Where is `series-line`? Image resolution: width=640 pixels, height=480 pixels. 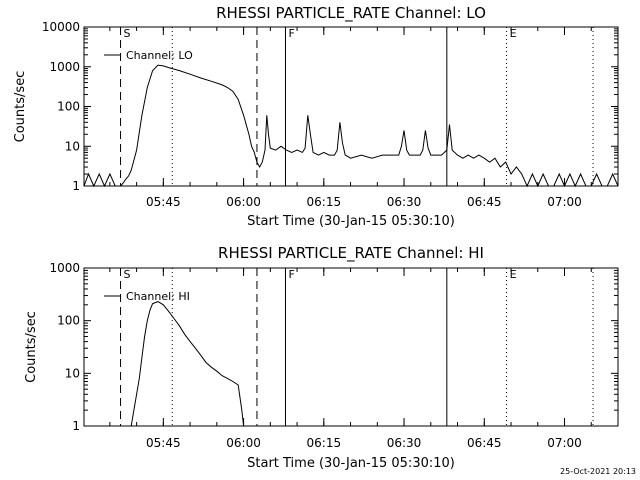 series-line is located at coordinates (187, 364).